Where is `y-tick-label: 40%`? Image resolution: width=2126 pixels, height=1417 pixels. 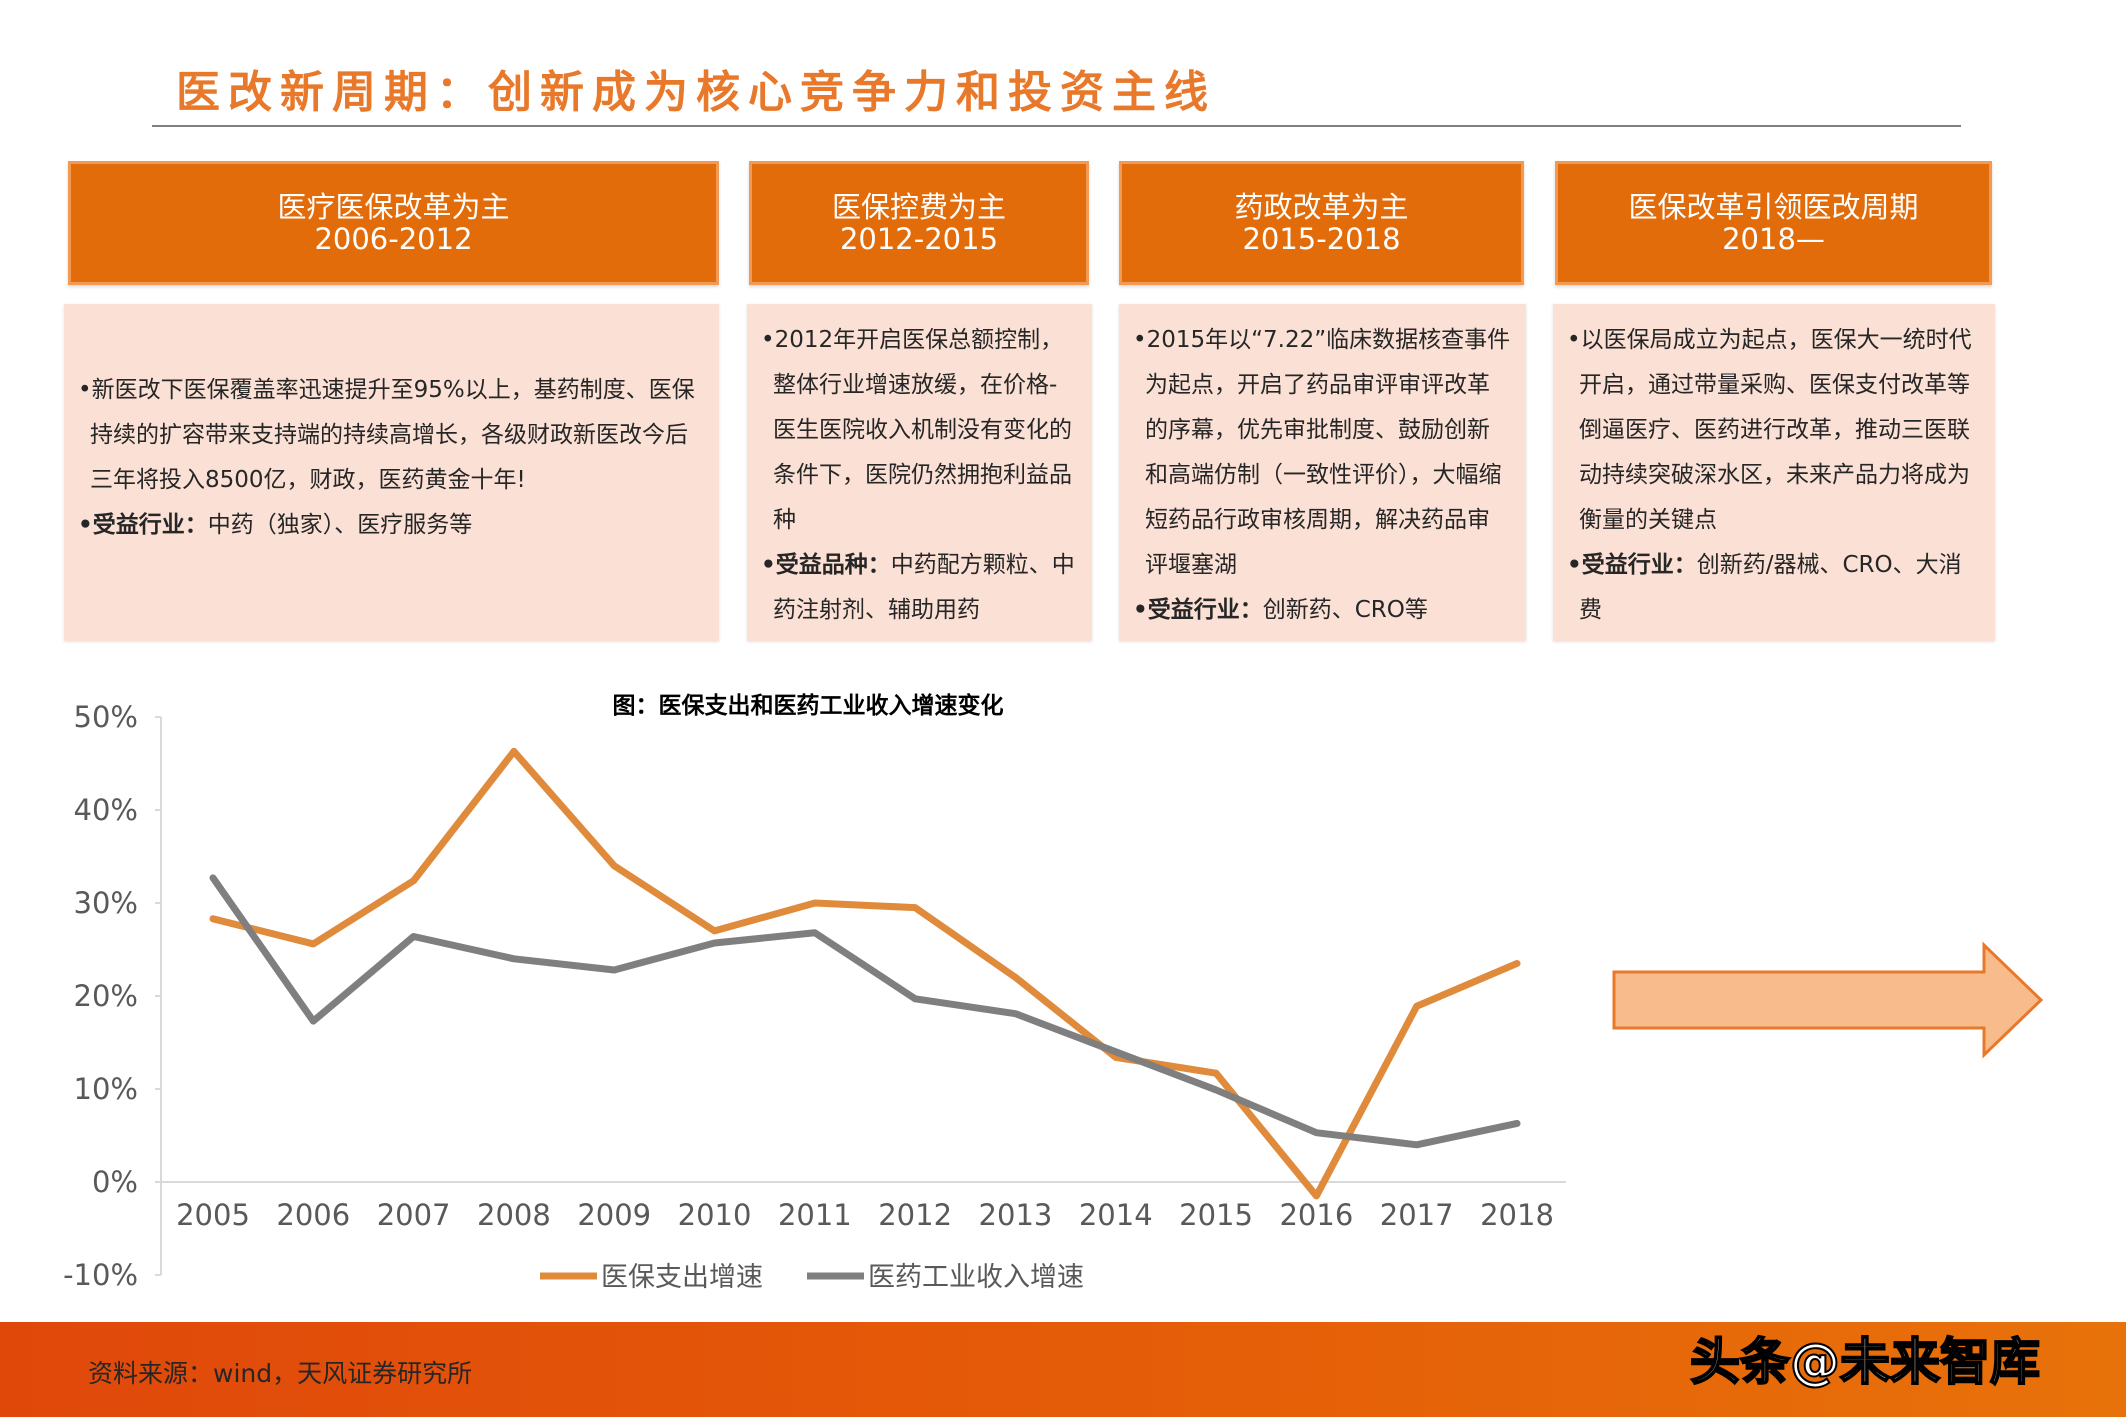 y-tick-label: 40% is located at coordinates (106, 810).